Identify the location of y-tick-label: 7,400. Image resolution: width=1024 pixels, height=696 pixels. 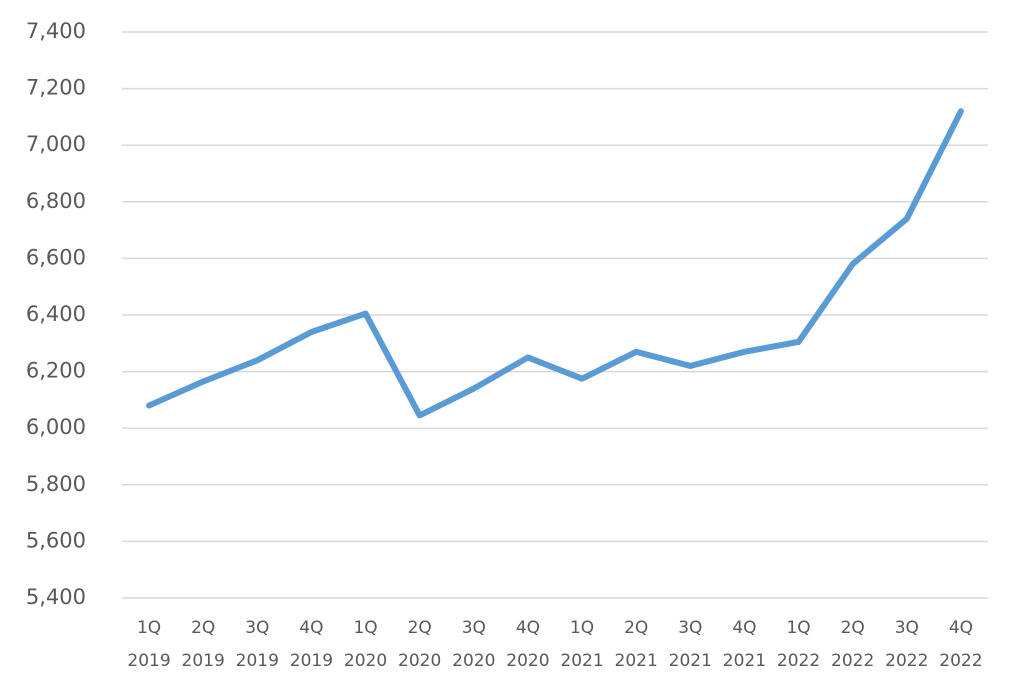
(56, 31).